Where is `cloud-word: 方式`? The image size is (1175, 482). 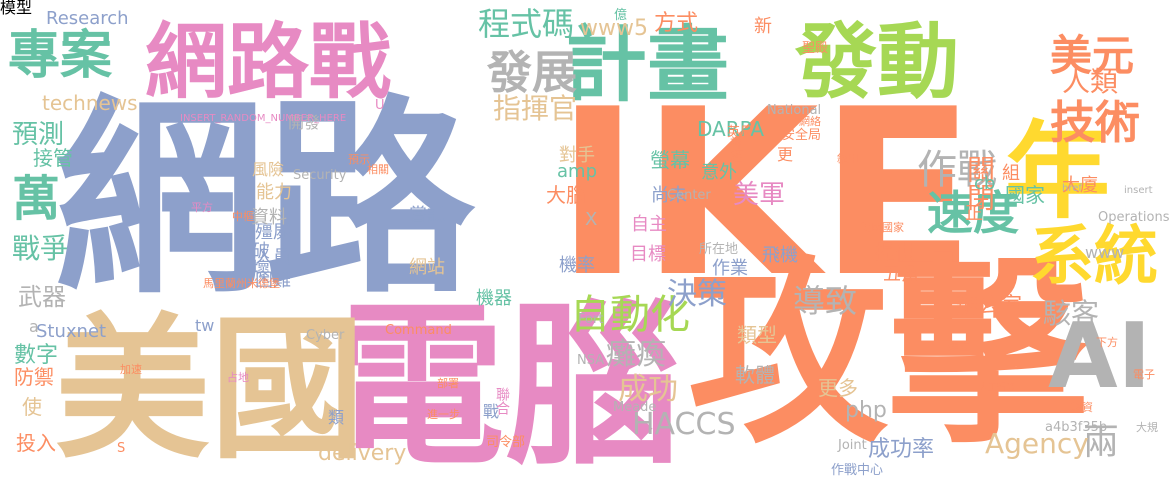 cloud-word: 方式 is located at coordinates (676, 23).